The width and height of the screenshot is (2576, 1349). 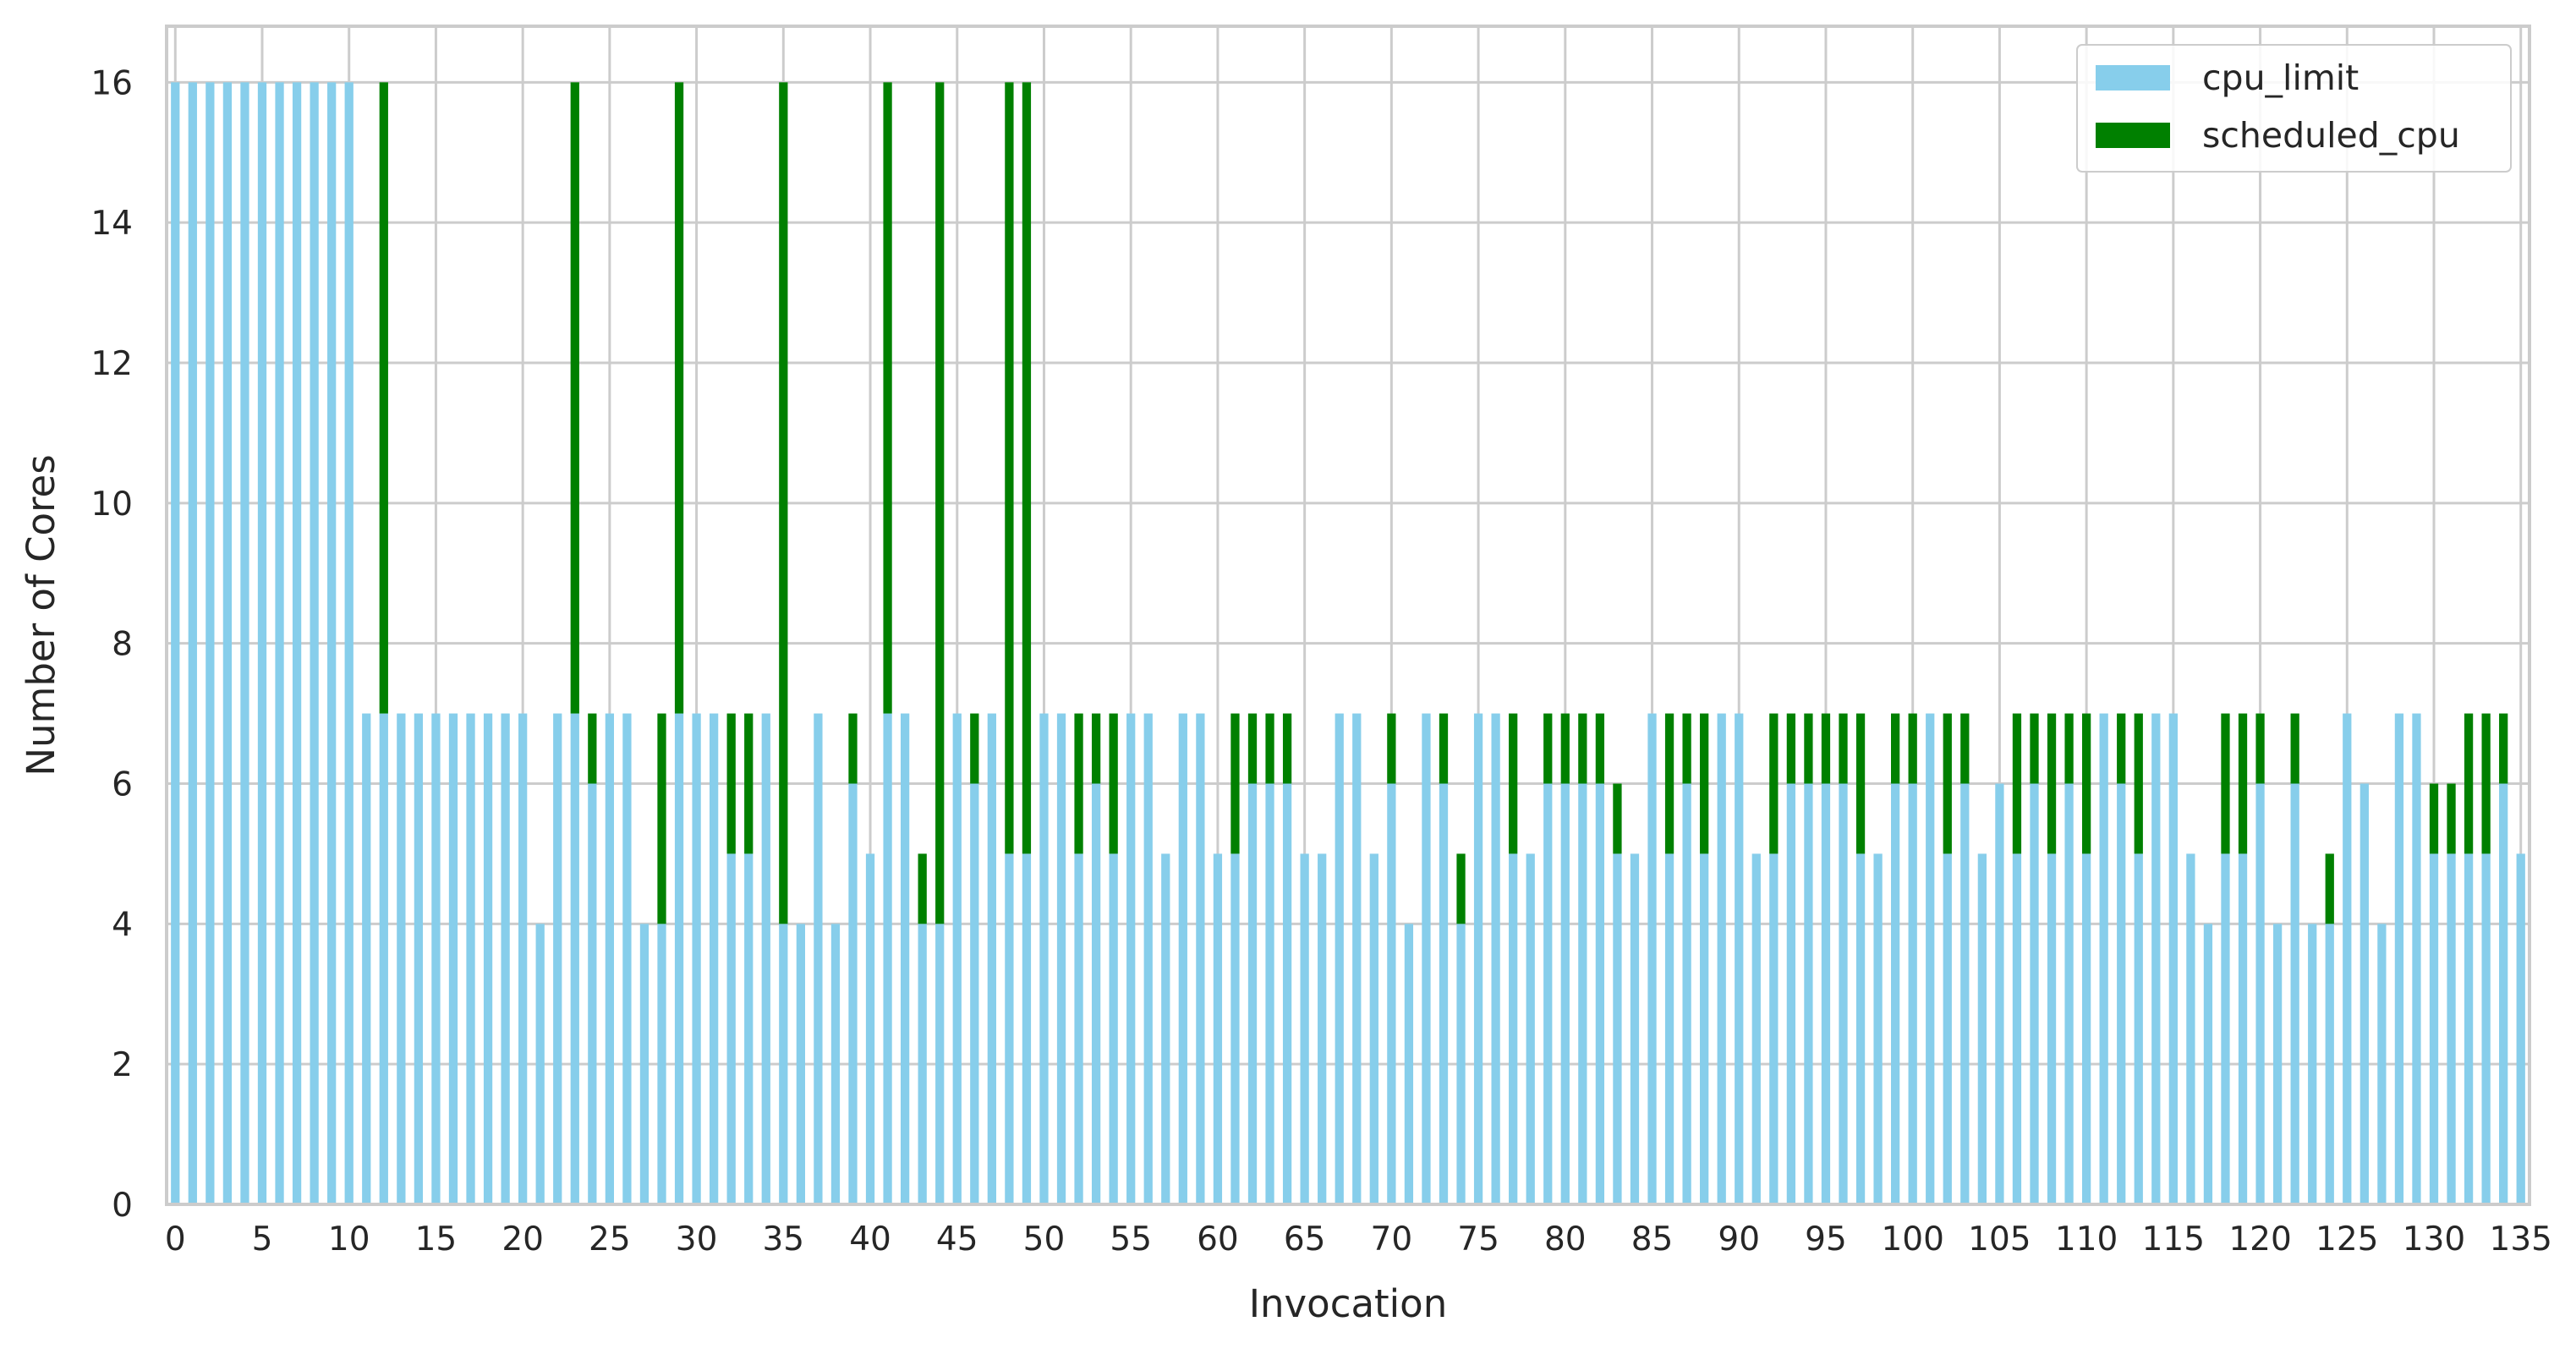 I want to click on legend: cpu_limit scheduled_cpu, so click(x=2294, y=109).